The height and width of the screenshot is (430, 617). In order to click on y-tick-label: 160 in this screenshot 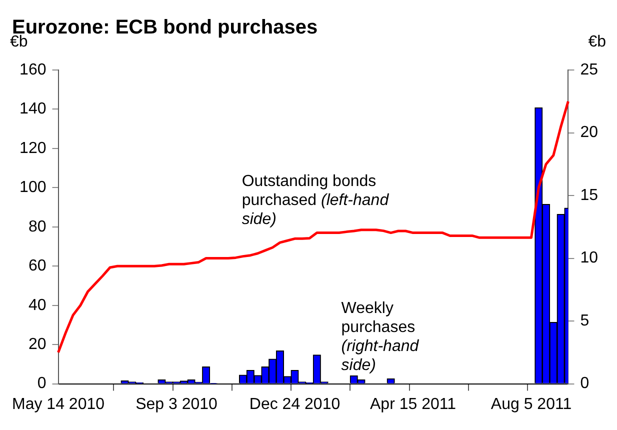, I will do `click(33, 69)`.